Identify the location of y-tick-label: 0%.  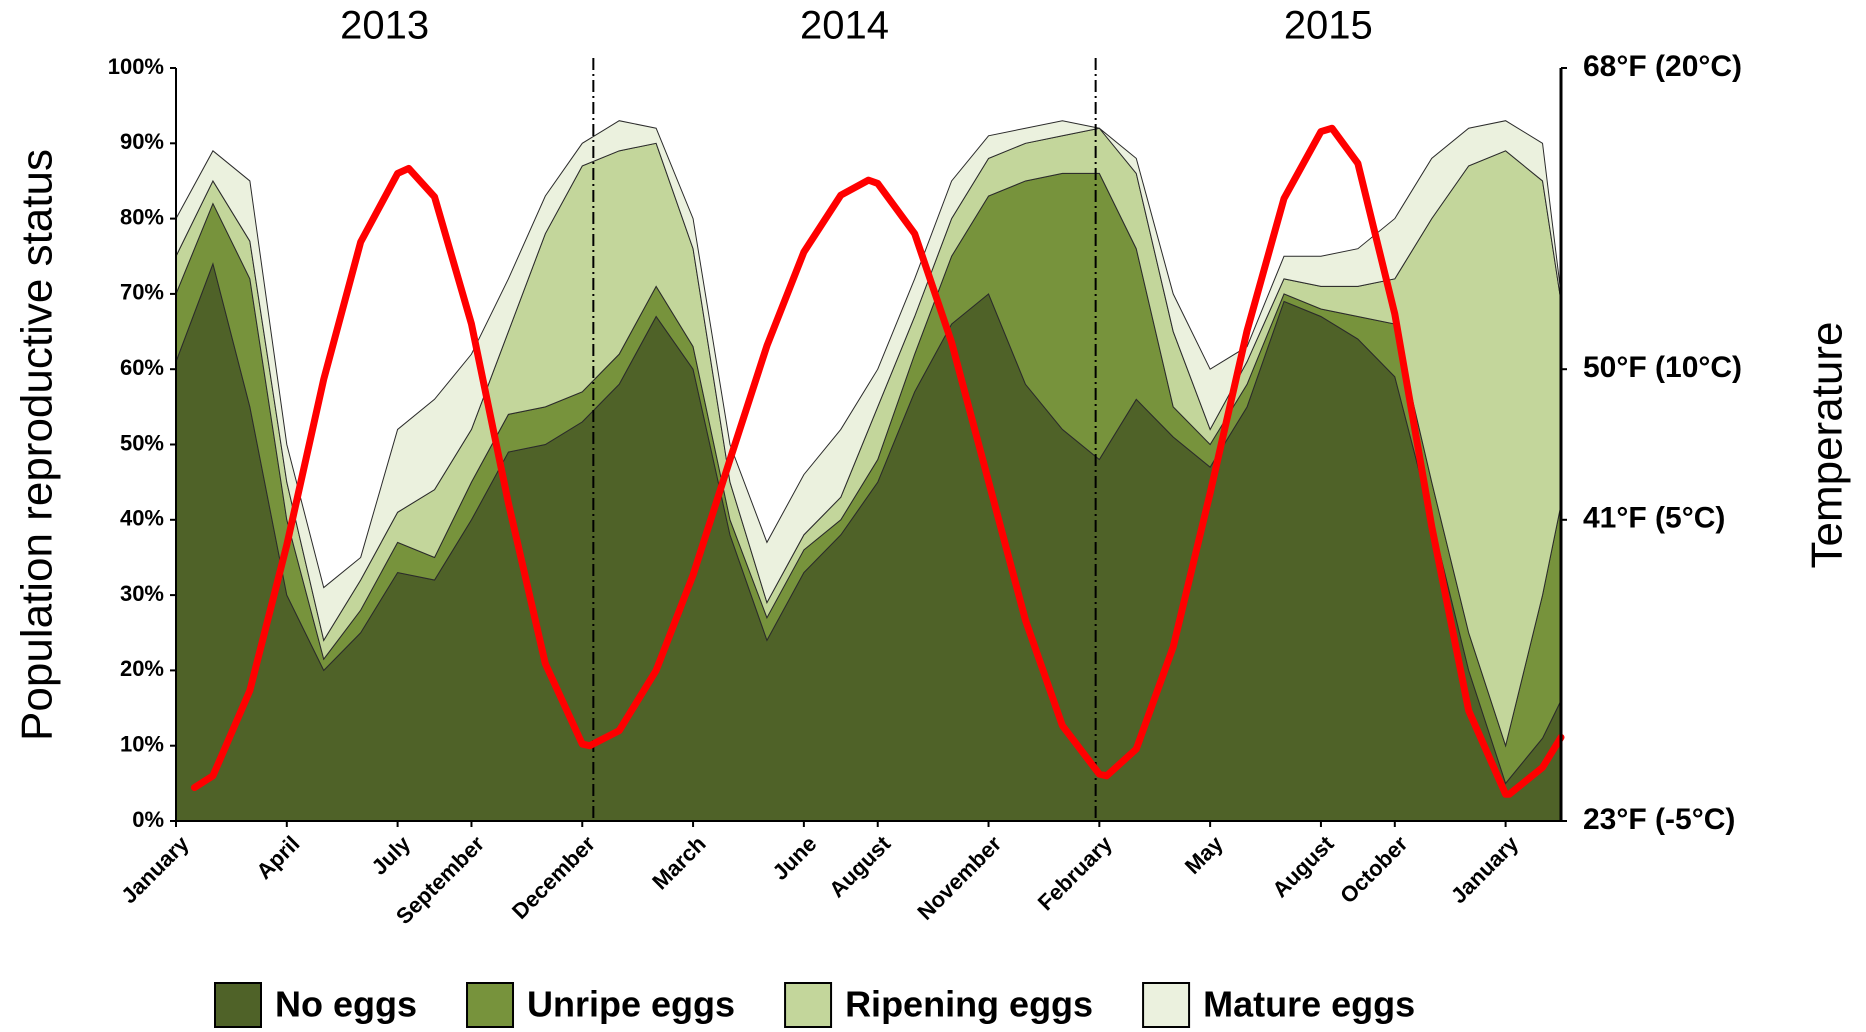
(148, 819).